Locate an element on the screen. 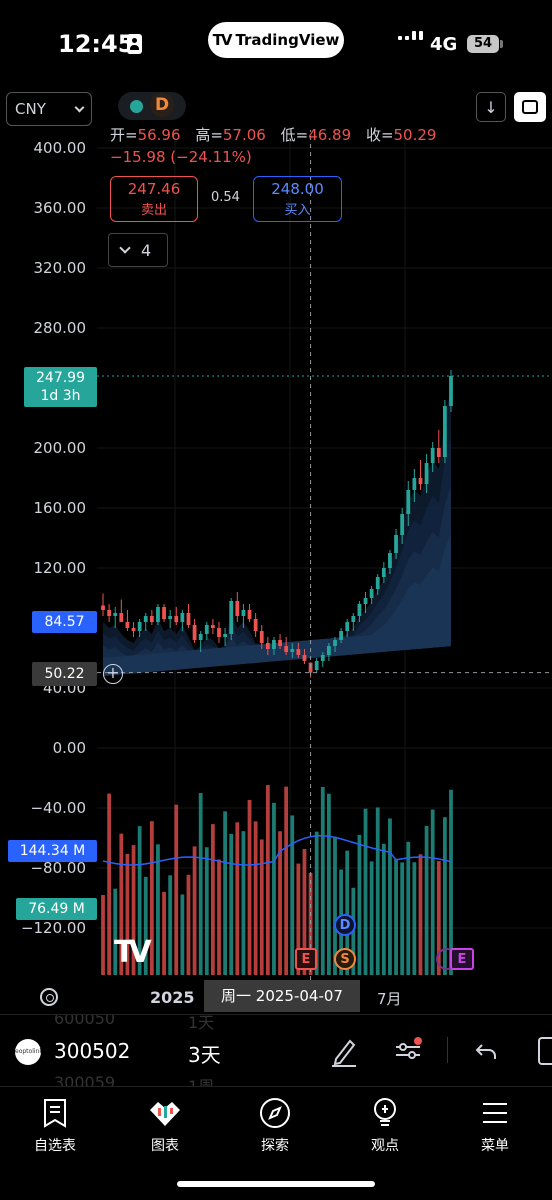 Image resolution: width=552 pixels, height=1200 pixels. ideas-icon is located at coordinates (385, 1112).